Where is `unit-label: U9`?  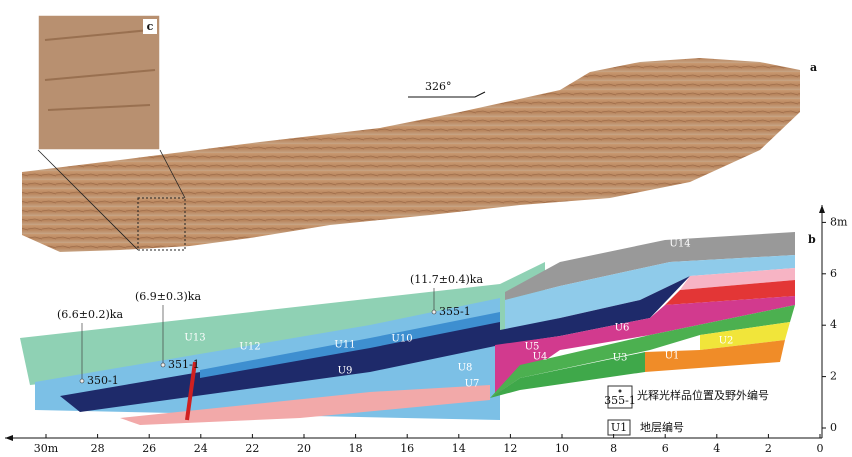 unit-label: U9 is located at coordinates (345, 371).